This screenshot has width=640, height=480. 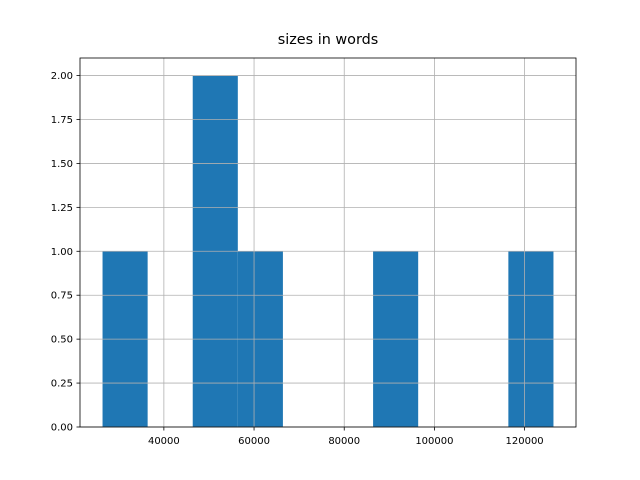 I want to click on y-tick-label: 0.25, so click(x=62, y=384).